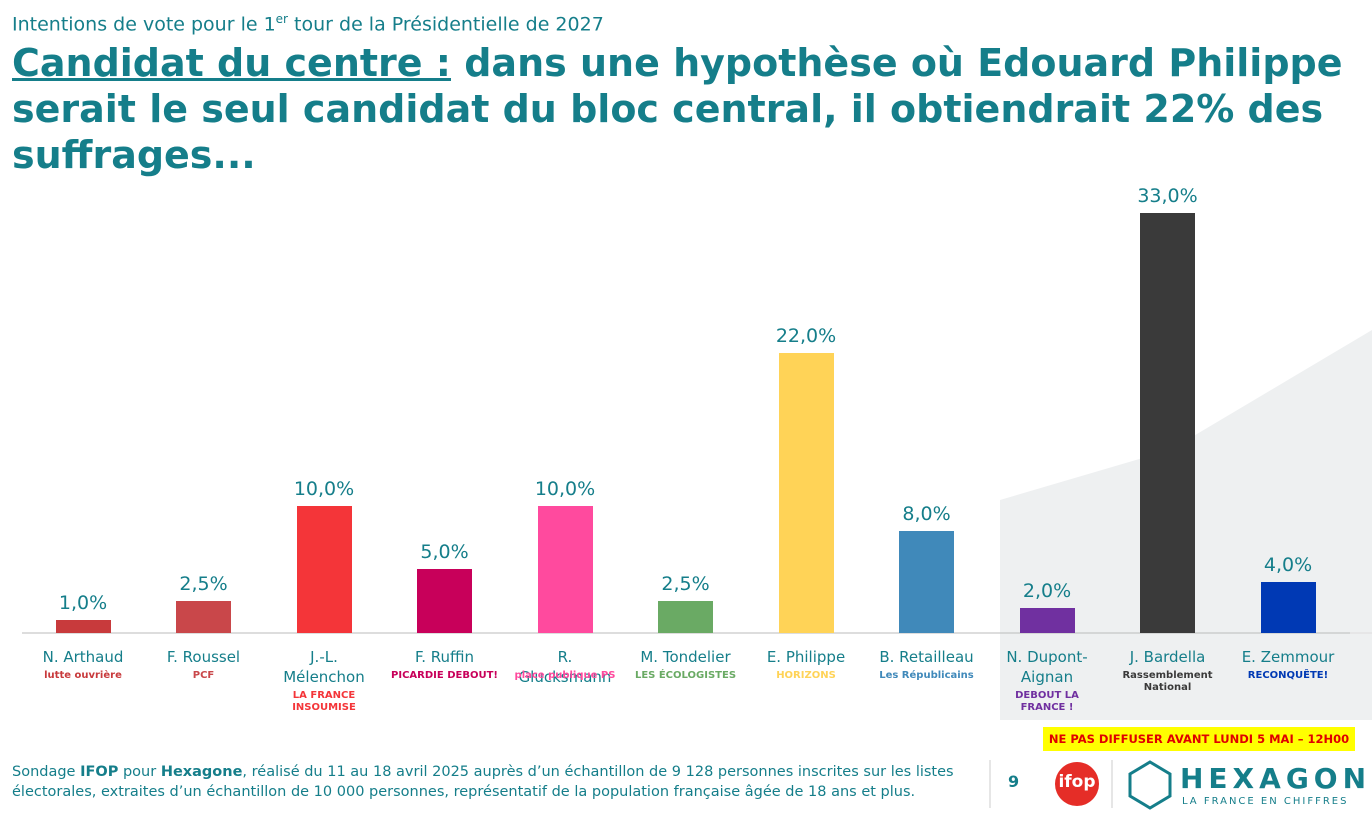  I want to click on value-label: 22,0%, so click(806, 336).